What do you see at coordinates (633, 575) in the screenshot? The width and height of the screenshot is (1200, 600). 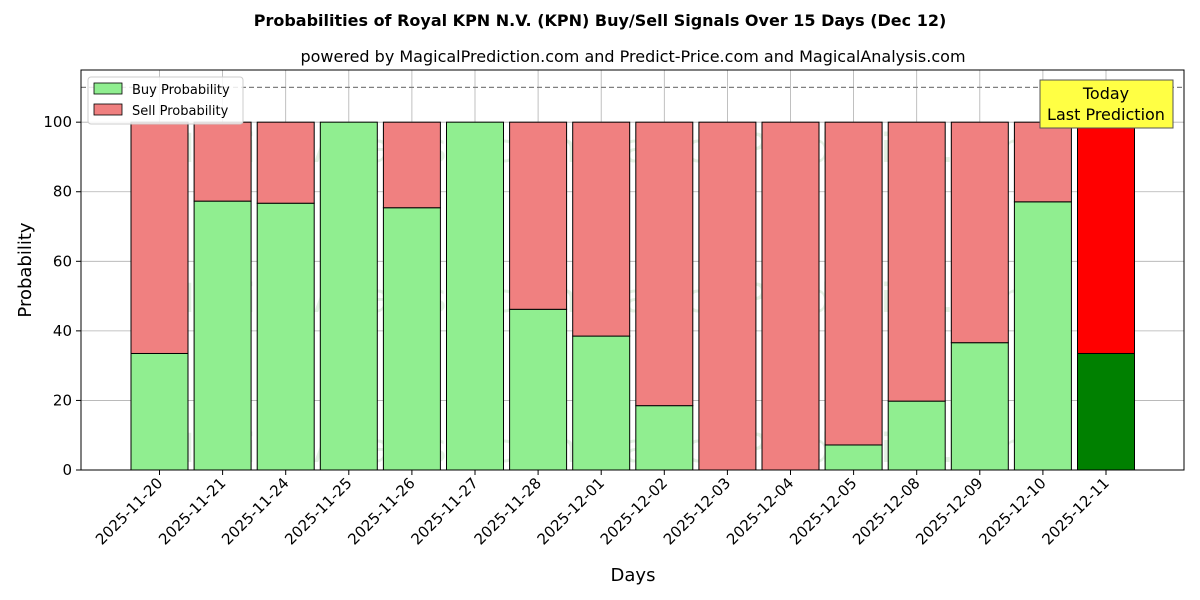 I see `x-axis-label: Days` at bounding box center [633, 575].